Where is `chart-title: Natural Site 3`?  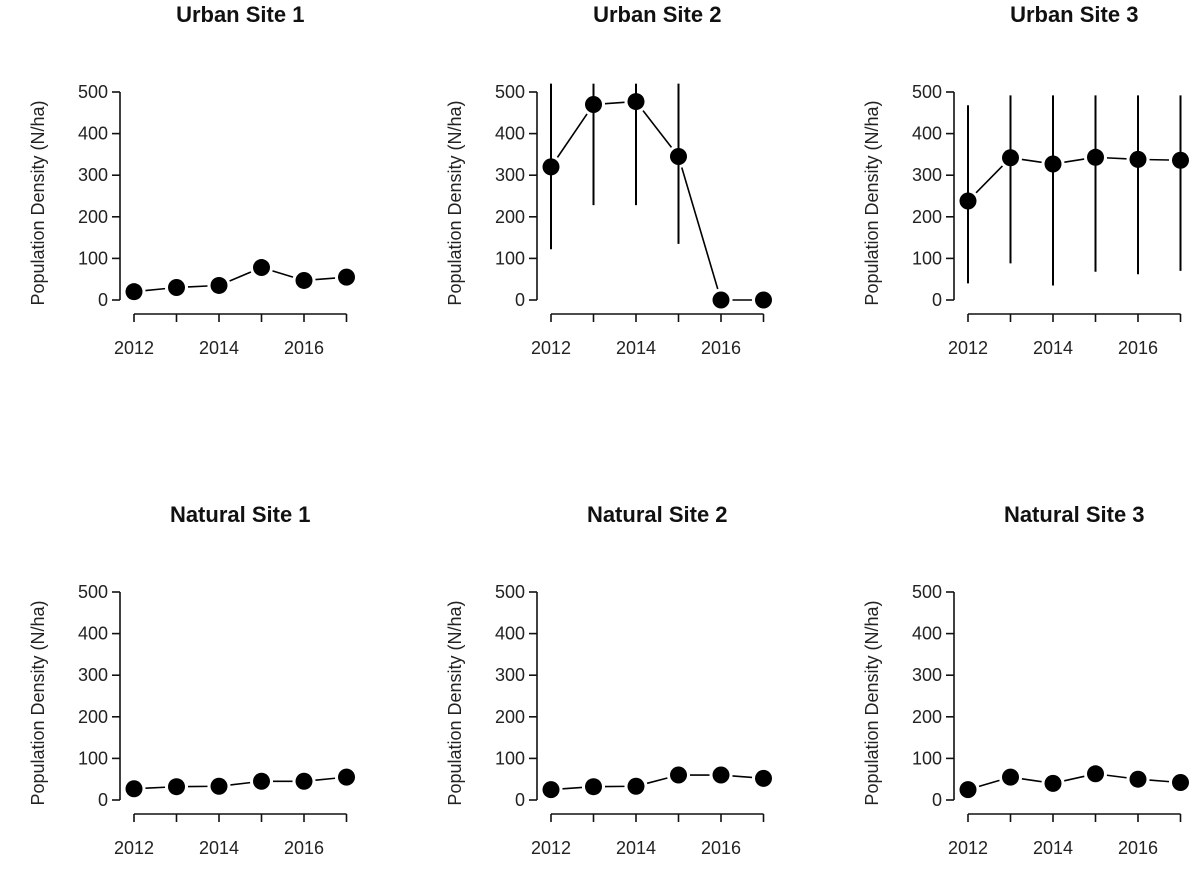
chart-title: Natural Site 3 is located at coordinates (1074, 514).